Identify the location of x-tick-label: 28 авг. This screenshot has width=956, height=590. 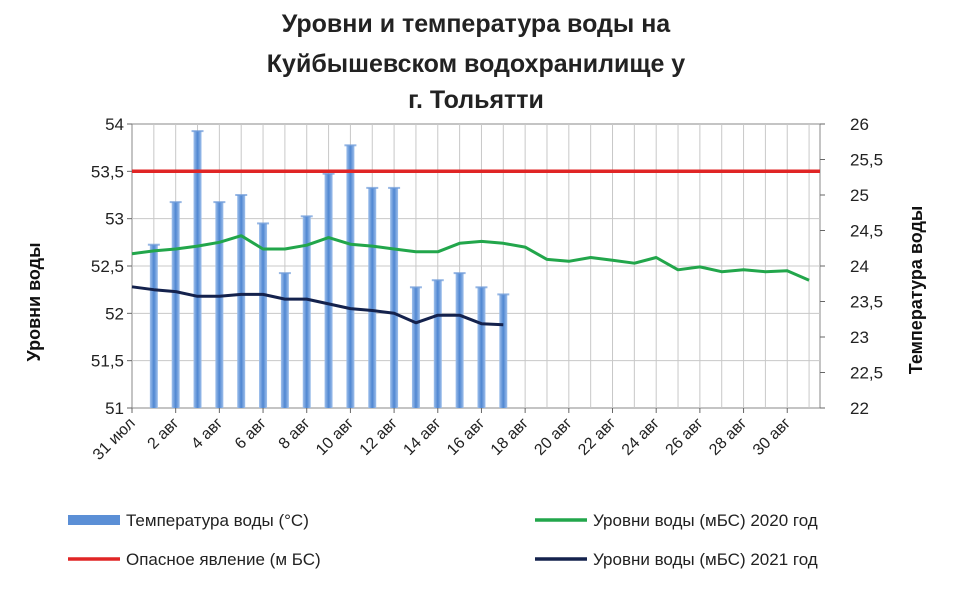
(728, 437).